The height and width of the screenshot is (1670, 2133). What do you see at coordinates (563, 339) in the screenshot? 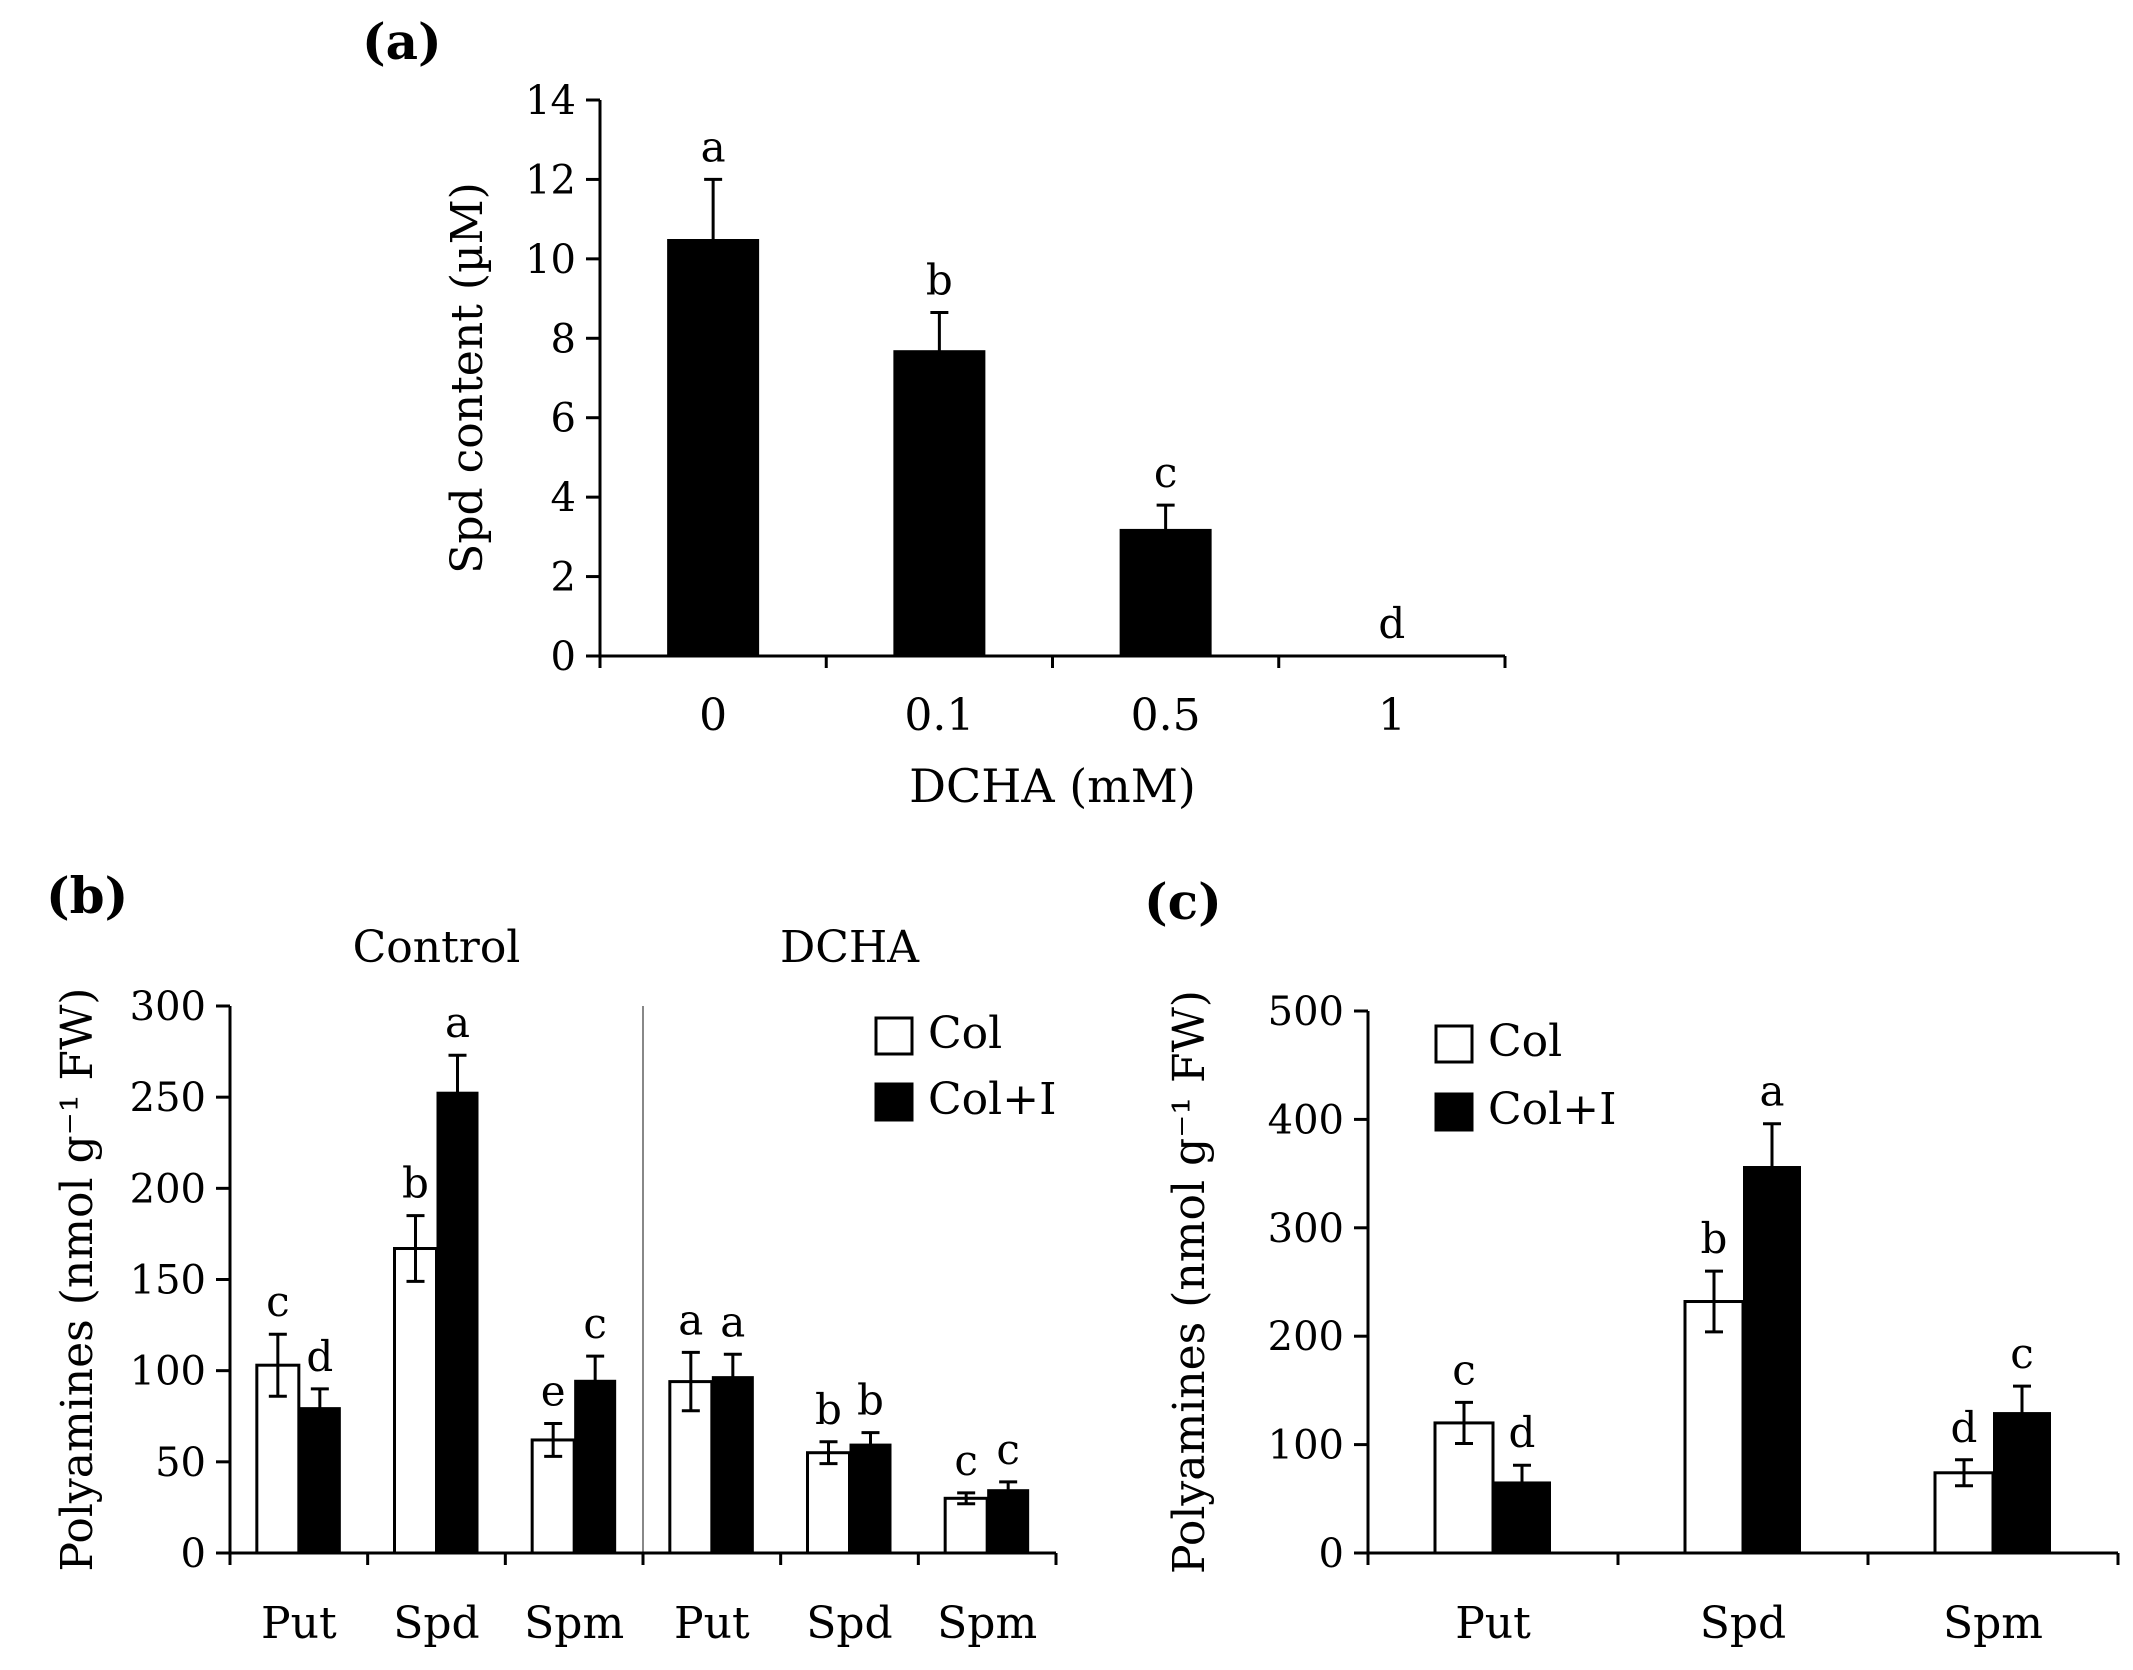
I see `y-tick-label: 8` at bounding box center [563, 339].